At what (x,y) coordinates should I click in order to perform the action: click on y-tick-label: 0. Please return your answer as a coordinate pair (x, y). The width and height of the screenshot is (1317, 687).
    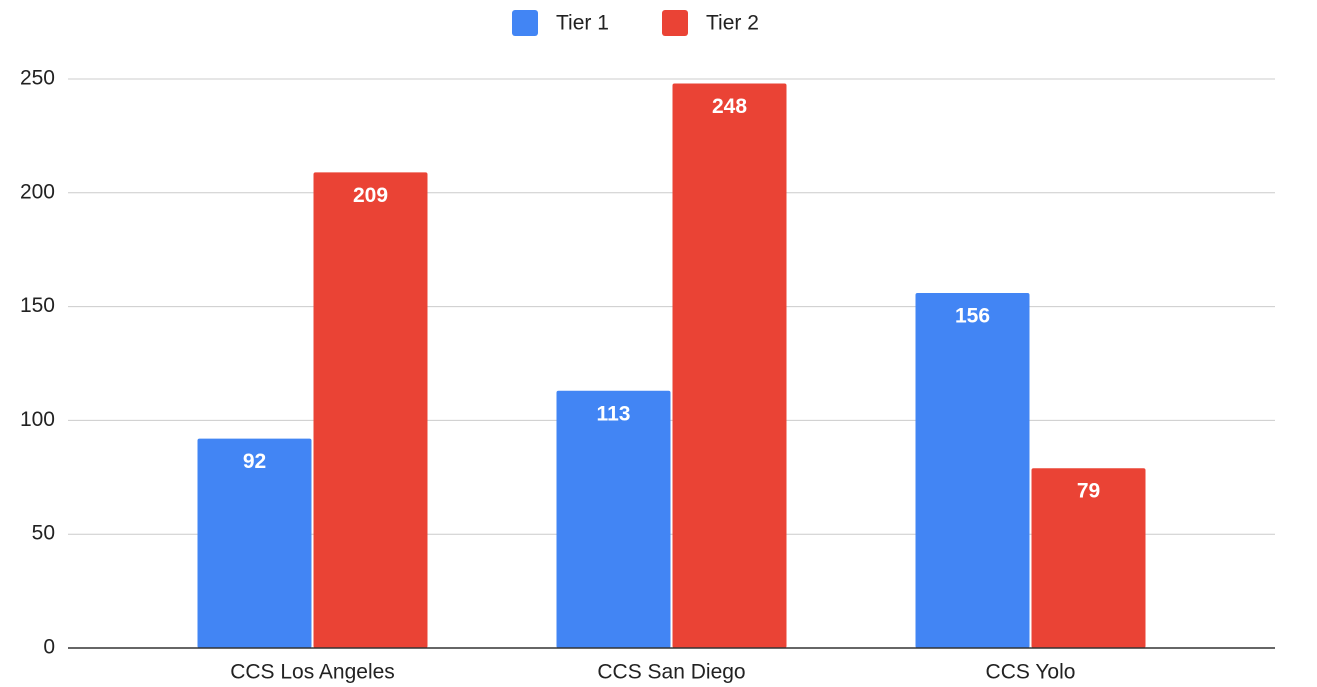
    Looking at the image, I should click on (49, 647).